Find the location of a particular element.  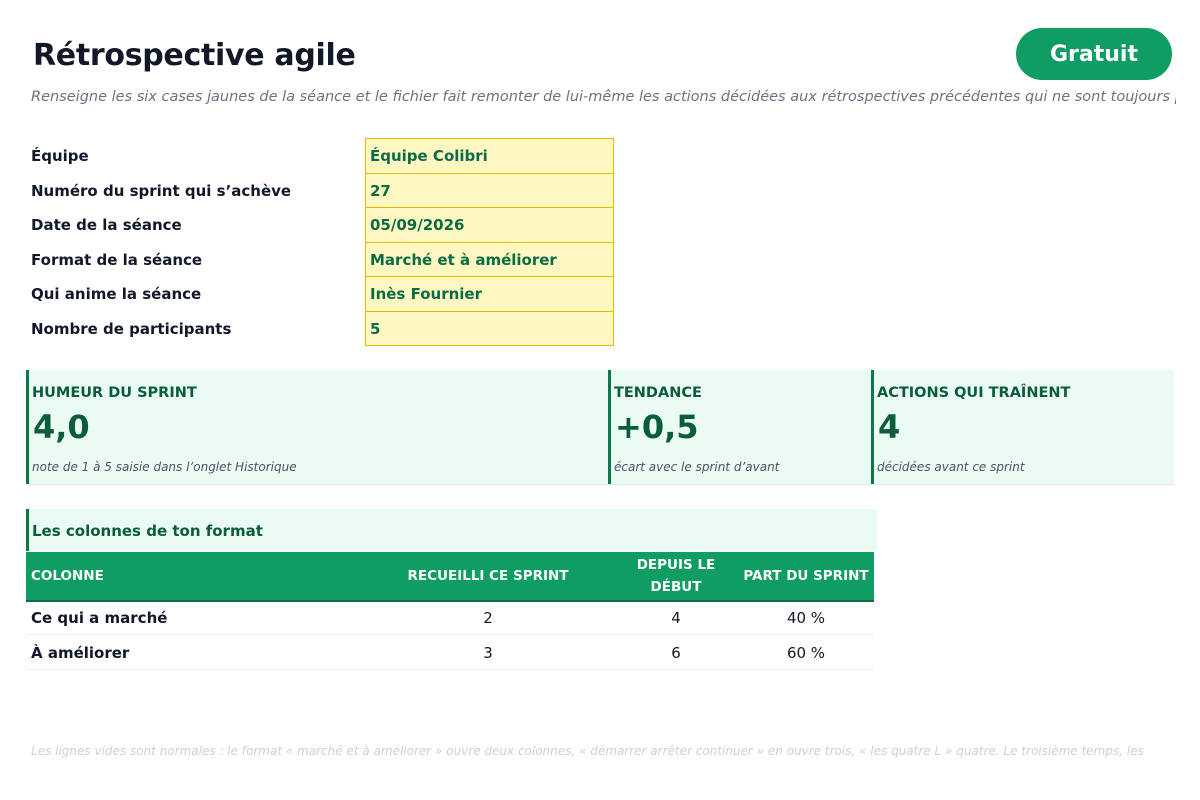

row-name: Ce qui a marché is located at coordinates (99, 618).